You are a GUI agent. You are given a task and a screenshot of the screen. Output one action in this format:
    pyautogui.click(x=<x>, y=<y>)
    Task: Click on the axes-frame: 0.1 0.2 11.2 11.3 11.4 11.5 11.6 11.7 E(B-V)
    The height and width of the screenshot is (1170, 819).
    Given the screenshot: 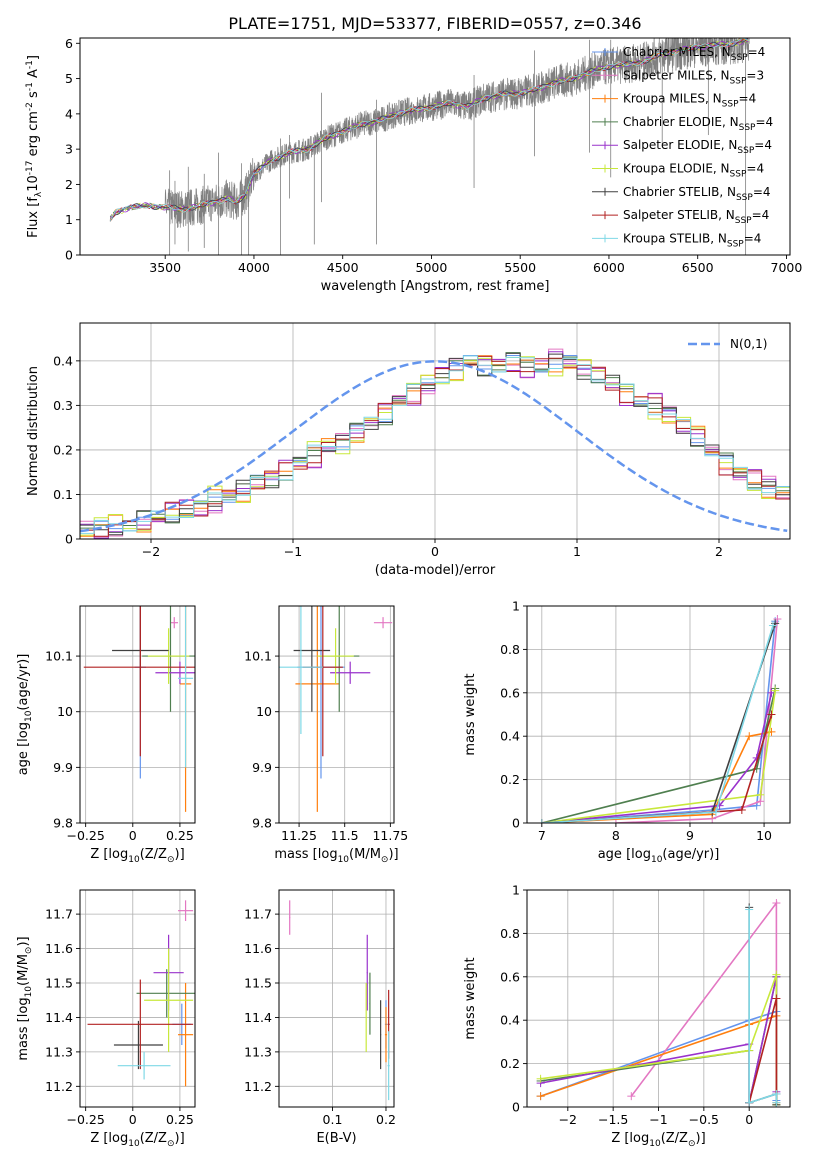 What is the action you would take?
    pyautogui.click(x=320, y=1017)
    